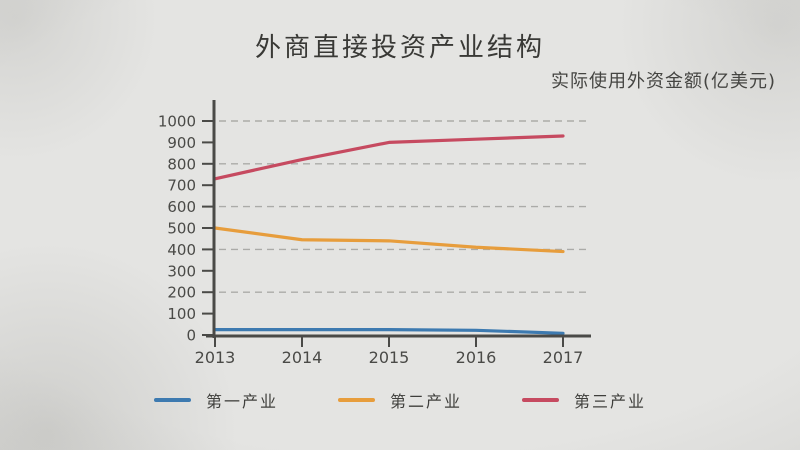 The width and height of the screenshot is (800, 450). I want to click on y-tick-label-700: 700, so click(181, 186).